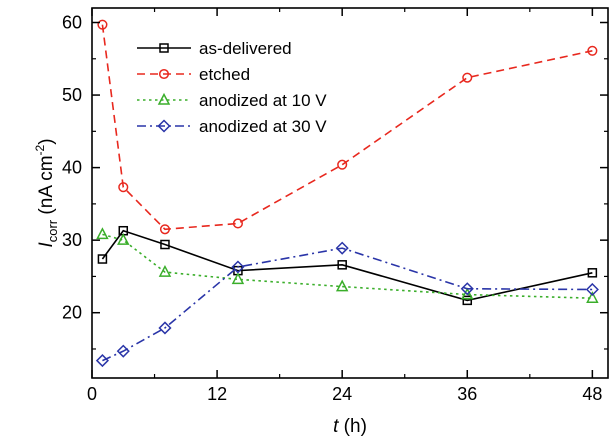 The width and height of the screenshot is (611, 439). What do you see at coordinates (467, 394) in the screenshot?
I see `x-tick-label: 36` at bounding box center [467, 394].